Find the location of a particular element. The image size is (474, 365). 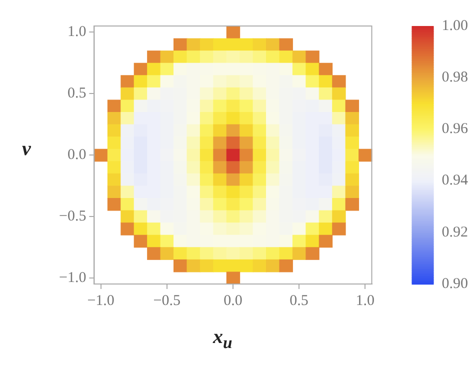

y-tick-label: 0.5 is located at coordinates (76, 94).